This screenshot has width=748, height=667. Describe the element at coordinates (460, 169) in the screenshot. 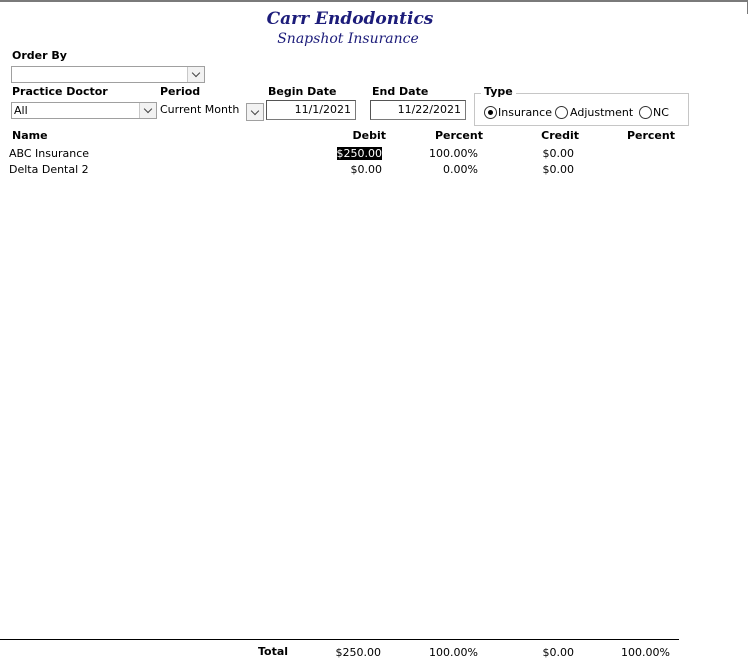

I see `row-percent: 0.00%` at that location.